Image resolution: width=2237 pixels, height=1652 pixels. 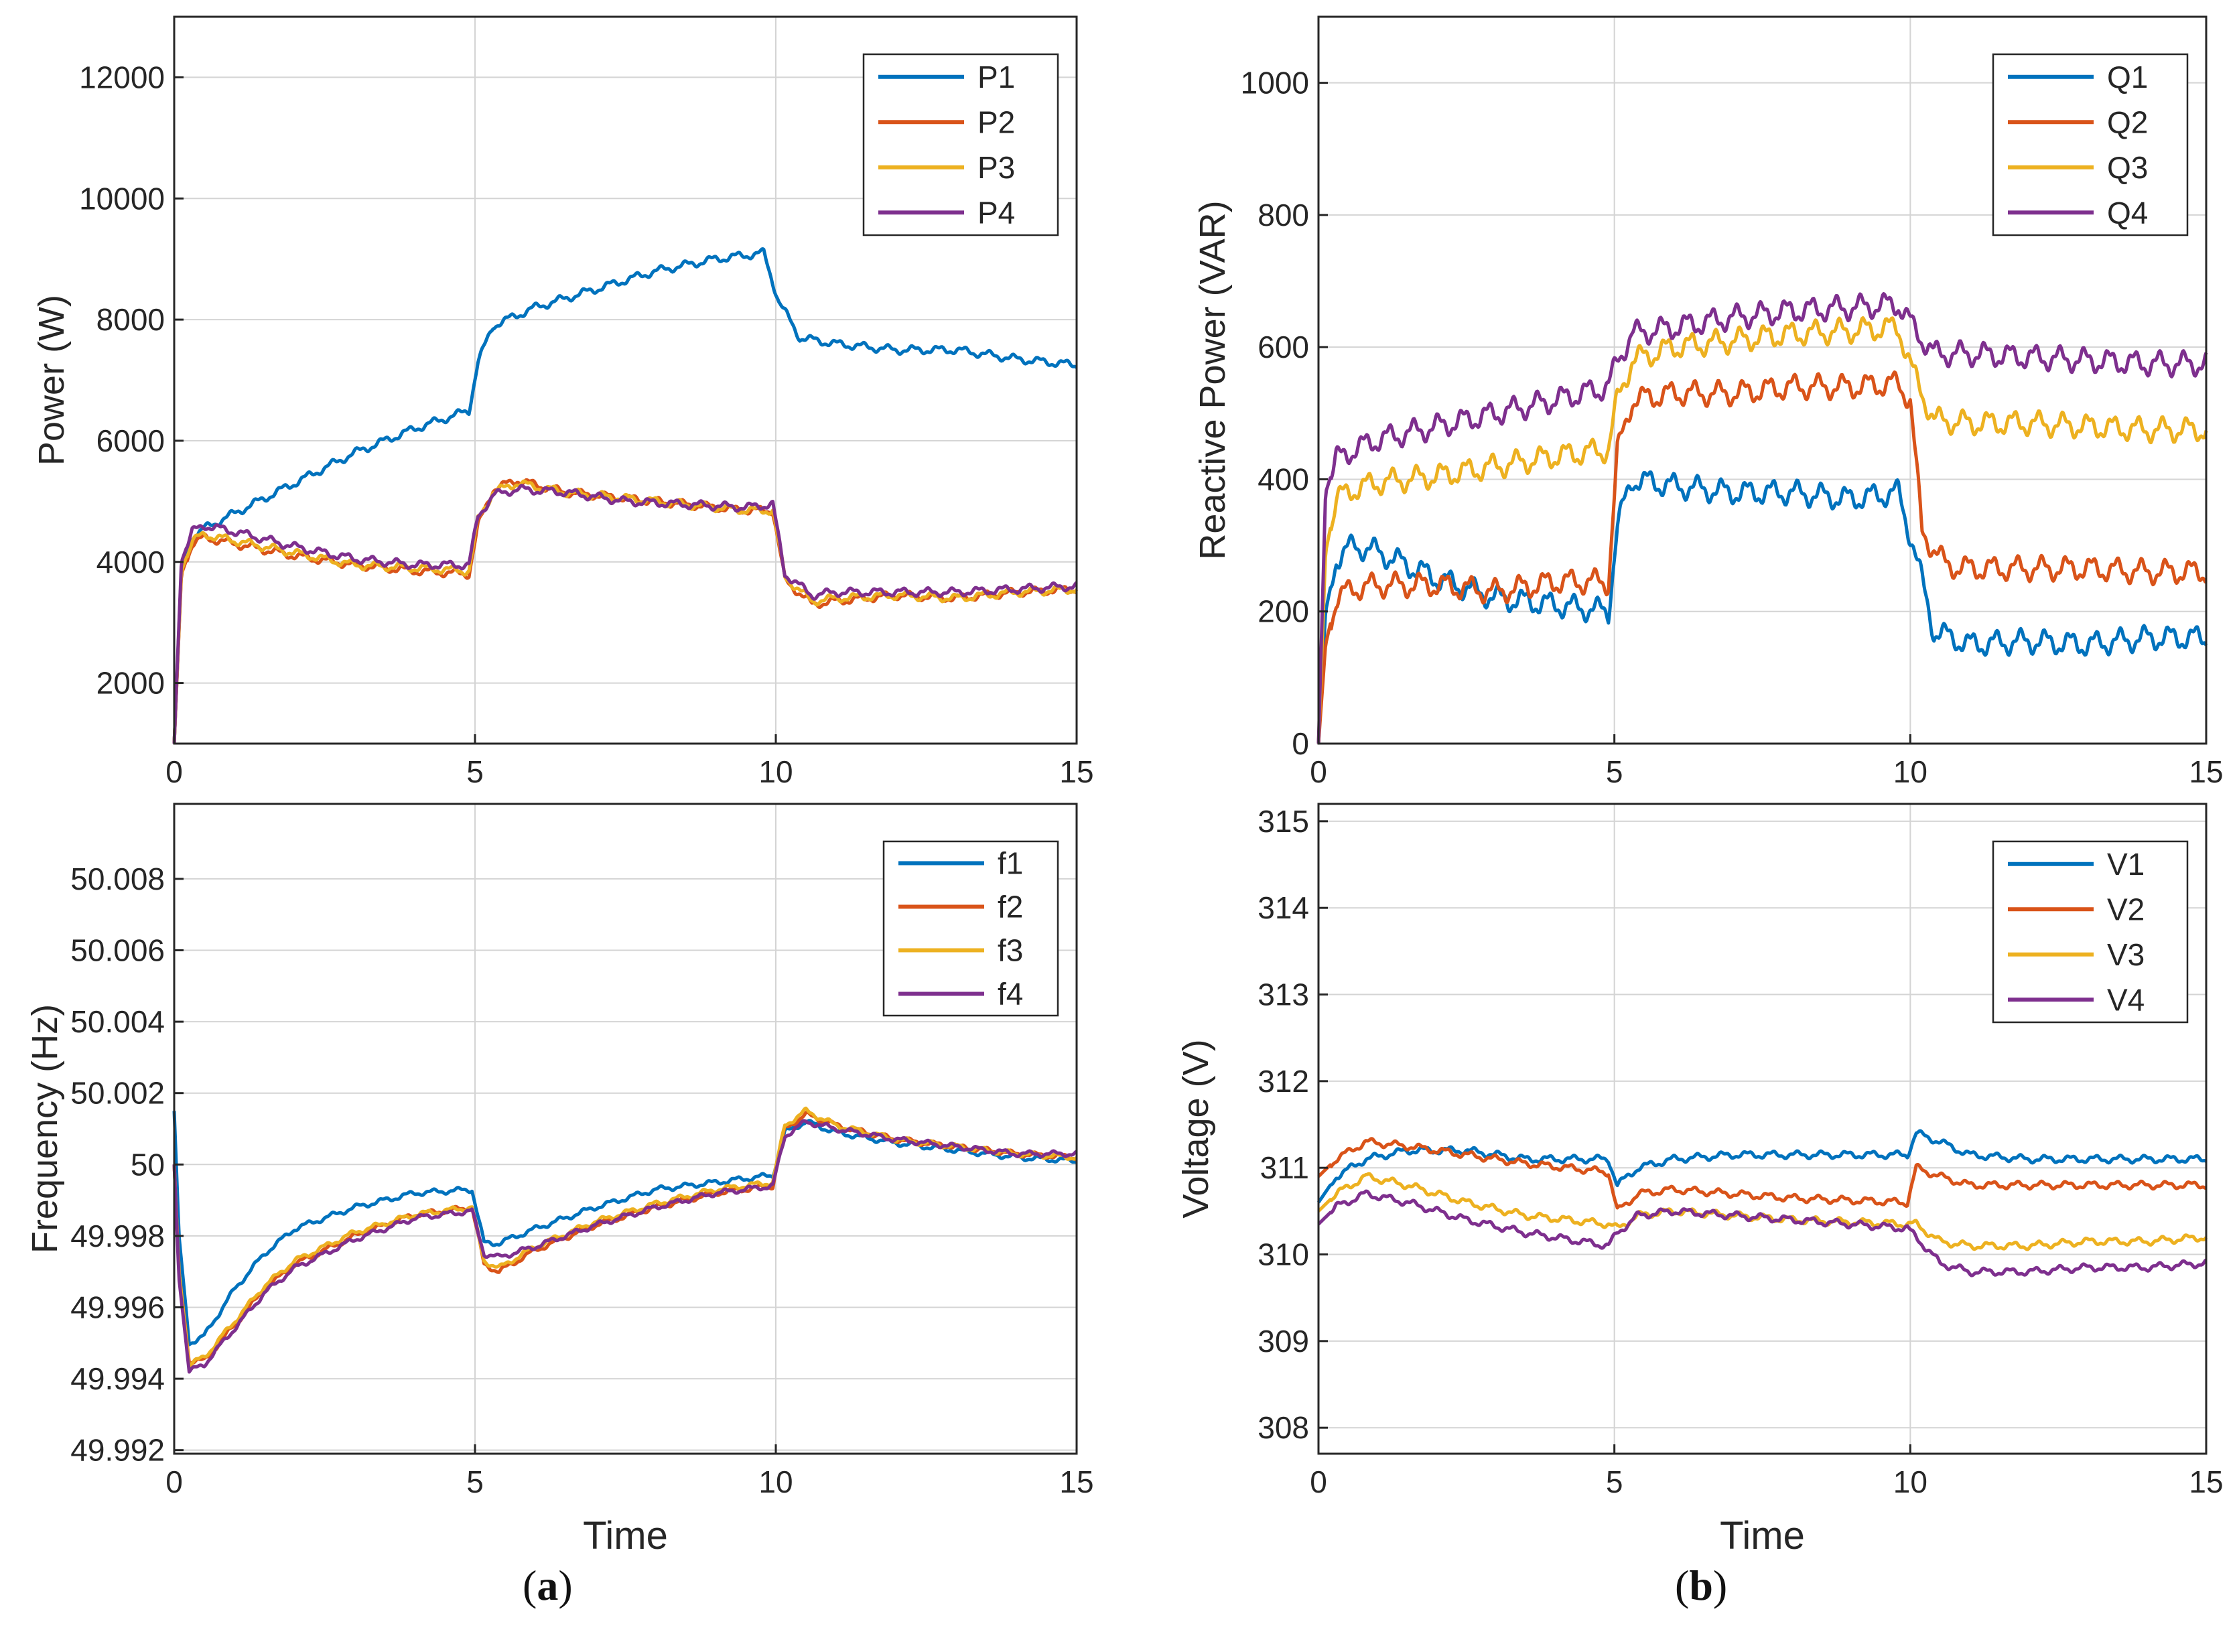 I want to click on y-tick-label: 313, so click(x=1283, y=994).